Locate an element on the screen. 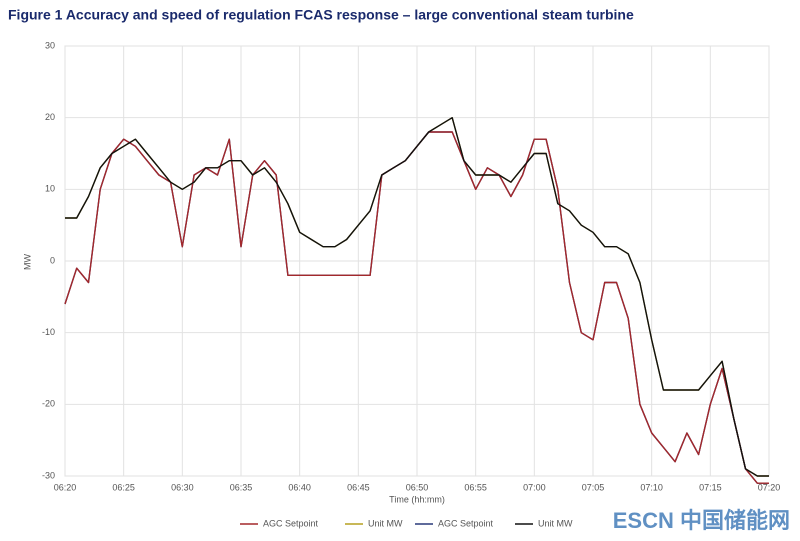  y-tick-label: -10 is located at coordinates (48, 332).